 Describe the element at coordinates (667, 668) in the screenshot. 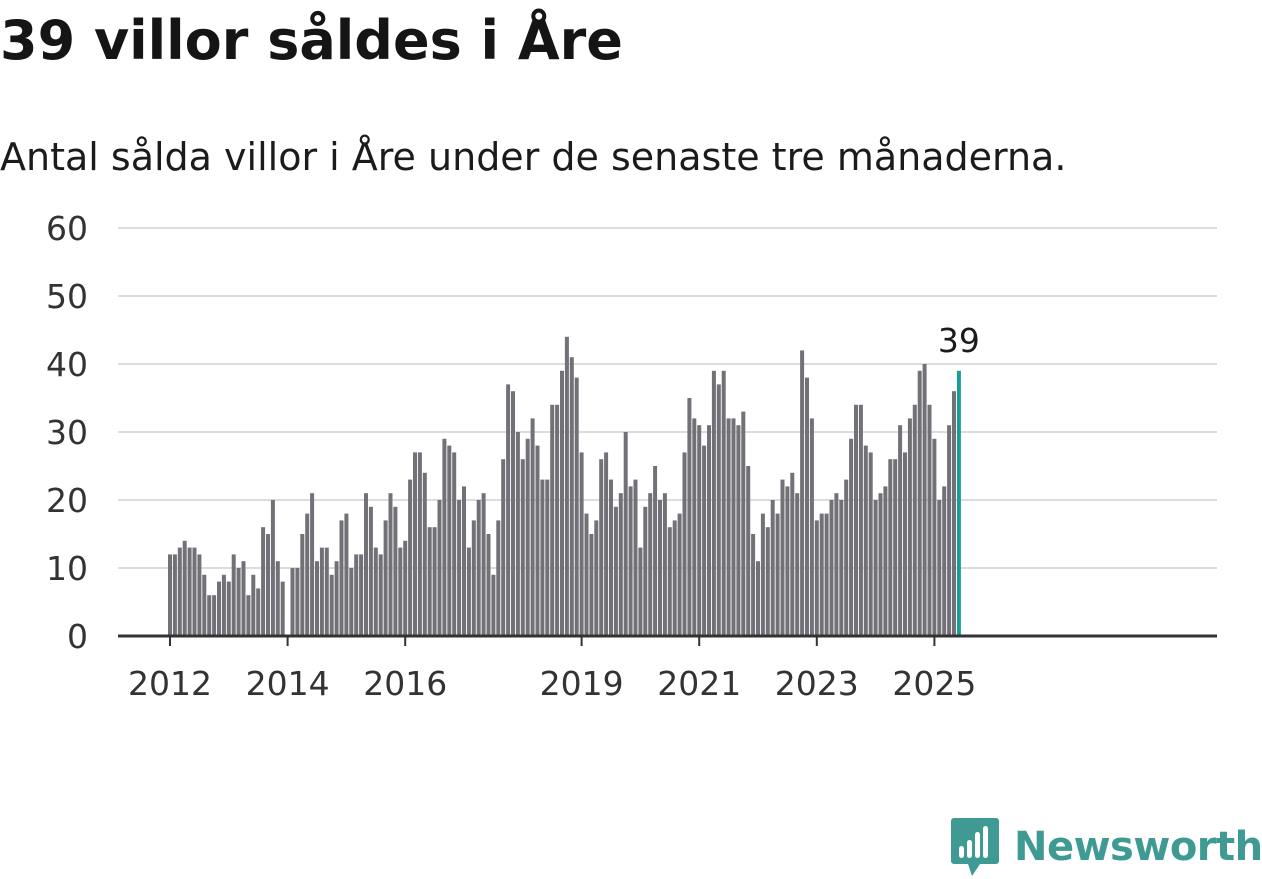

I see `x-axis: 2012 2014 2016 2019 2021 2023 2025` at that location.